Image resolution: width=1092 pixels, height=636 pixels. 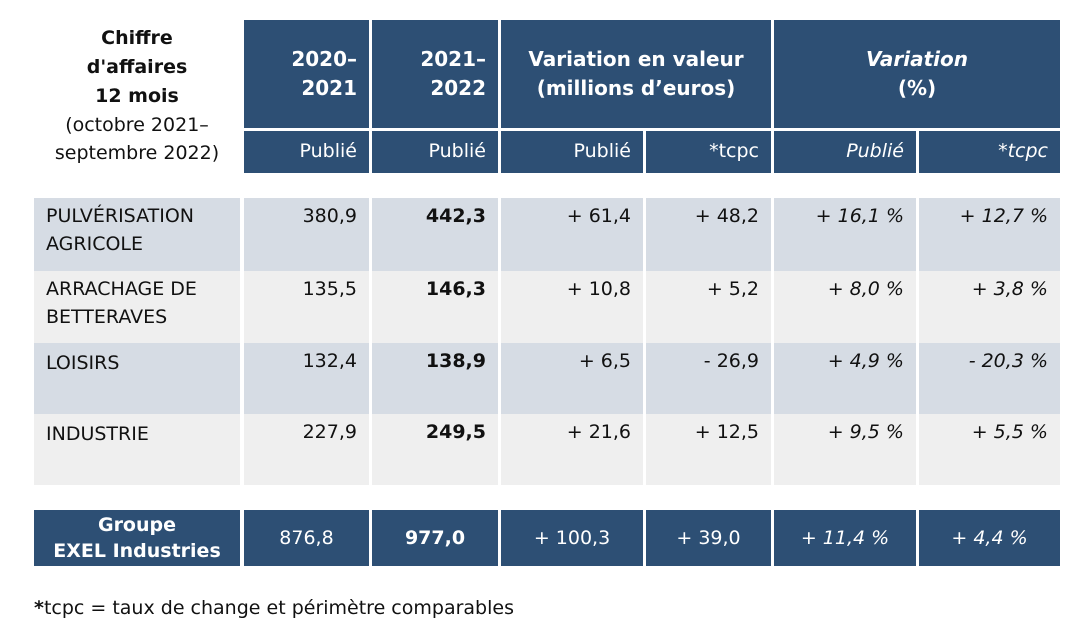 I want to click on header-variation-pct-line-1: Variation, so click(x=917, y=59).